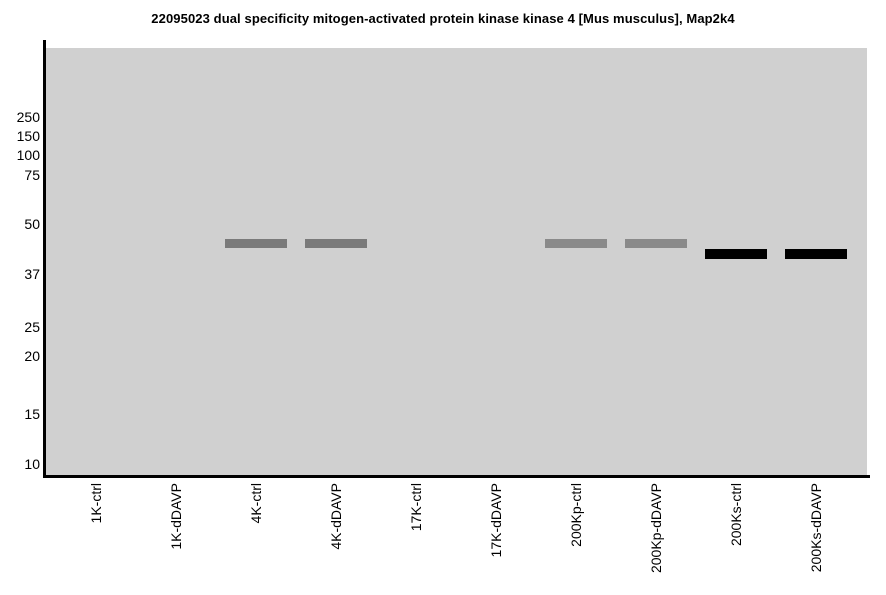 Image resolution: width=886 pixels, height=595 pixels. I want to click on protein-band-4k-ddavp, so click(336, 243).